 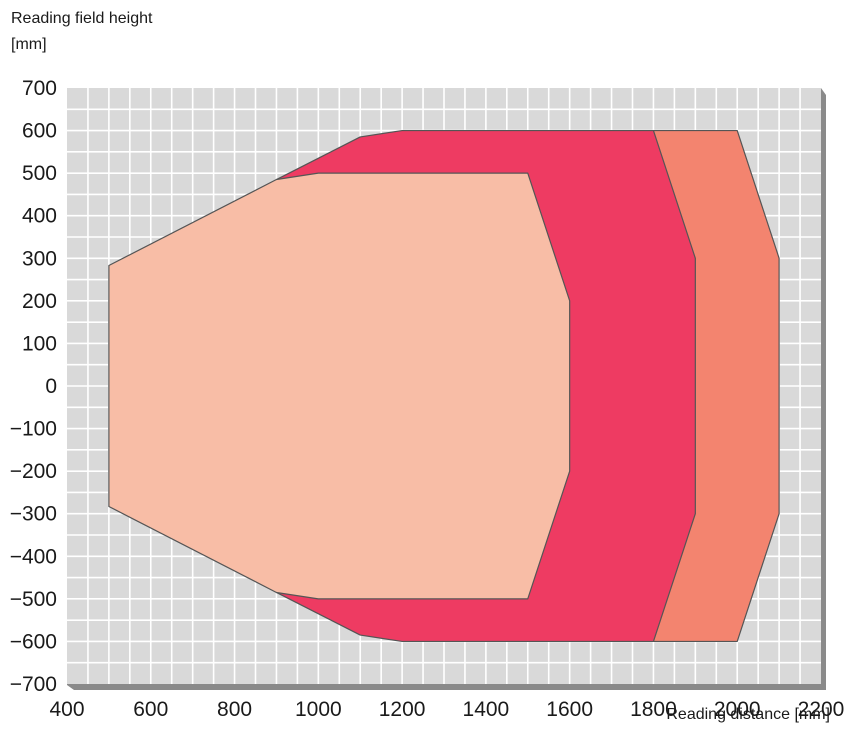 I want to click on y-tick-label: −300, so click(x=33, y=514).